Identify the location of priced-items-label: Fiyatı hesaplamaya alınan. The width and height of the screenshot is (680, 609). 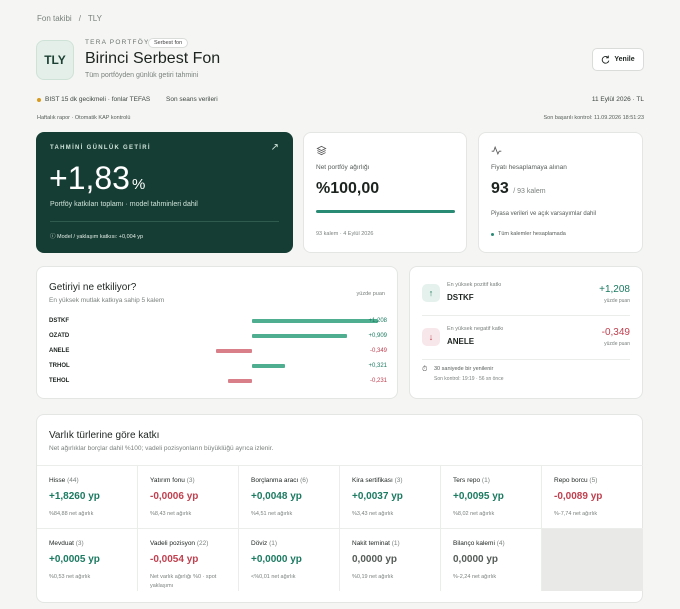
(529, 167).